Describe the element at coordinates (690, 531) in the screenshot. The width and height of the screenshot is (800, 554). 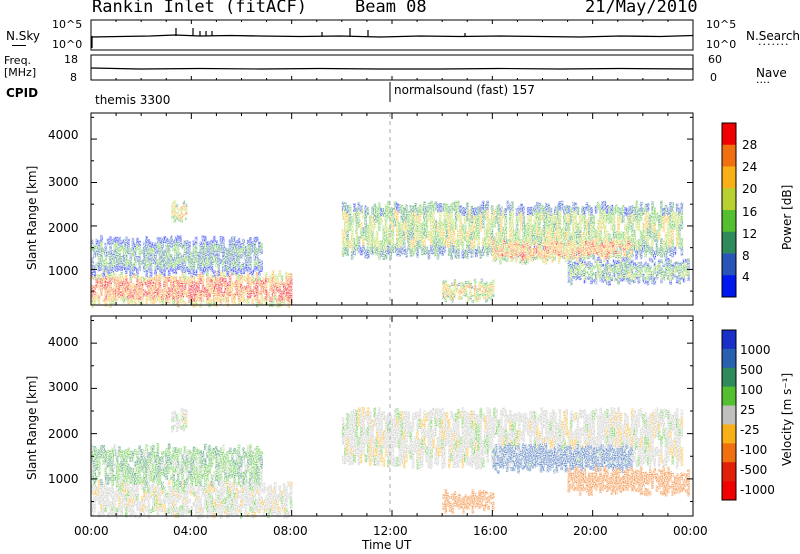
I see `time-tick-24: 00:00` at that location.